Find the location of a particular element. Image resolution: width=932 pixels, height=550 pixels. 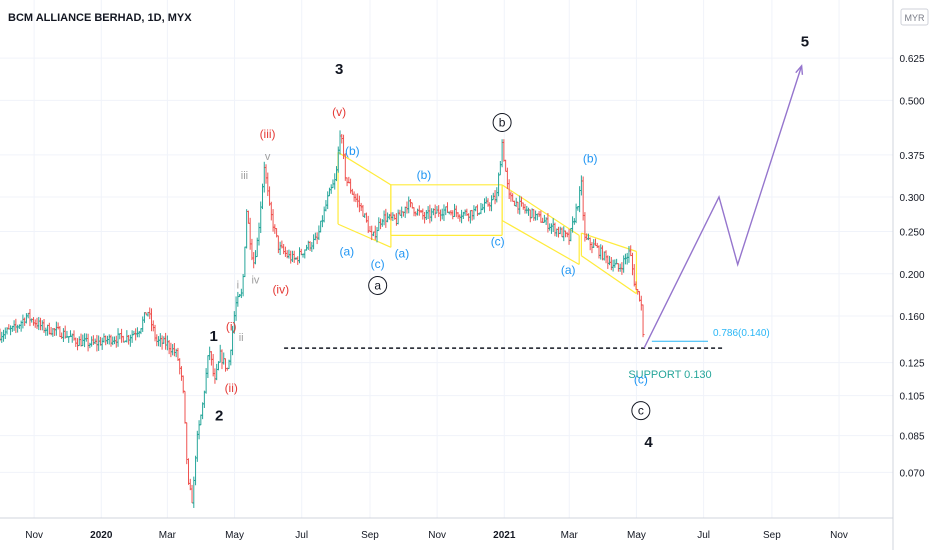

x-tick-label: Nov is located at coordinates (34, 535).